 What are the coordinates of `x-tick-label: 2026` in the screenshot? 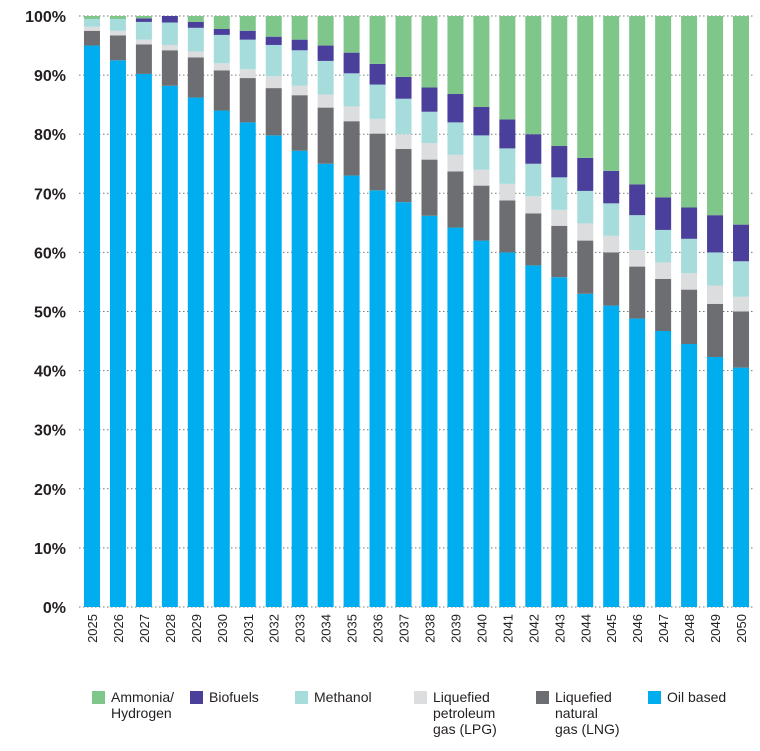 It's located at (118, 628).